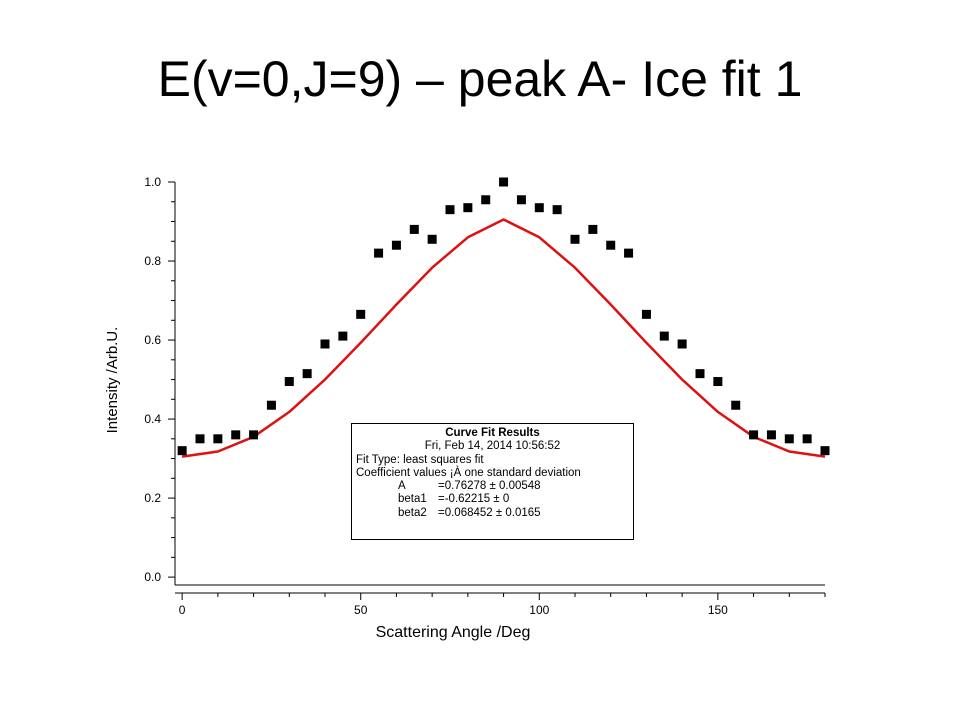 The image size is (960, 720). Describe the element at coordinates (112, 380) in the screenshot. I see `y-axis-label: Intensity /Arb.U.` at that location.